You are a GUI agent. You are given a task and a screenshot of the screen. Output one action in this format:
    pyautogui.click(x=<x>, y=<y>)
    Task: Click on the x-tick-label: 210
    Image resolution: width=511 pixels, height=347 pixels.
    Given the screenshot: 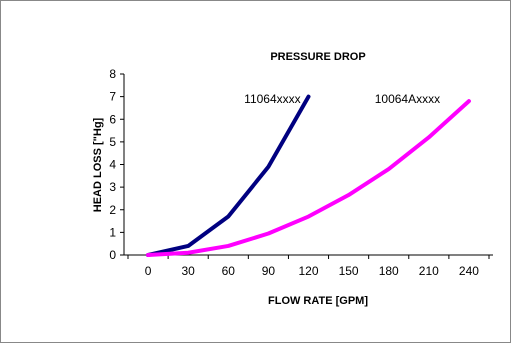 What is the action you would take?
    pyautogui.click(x=429, y=271)
    